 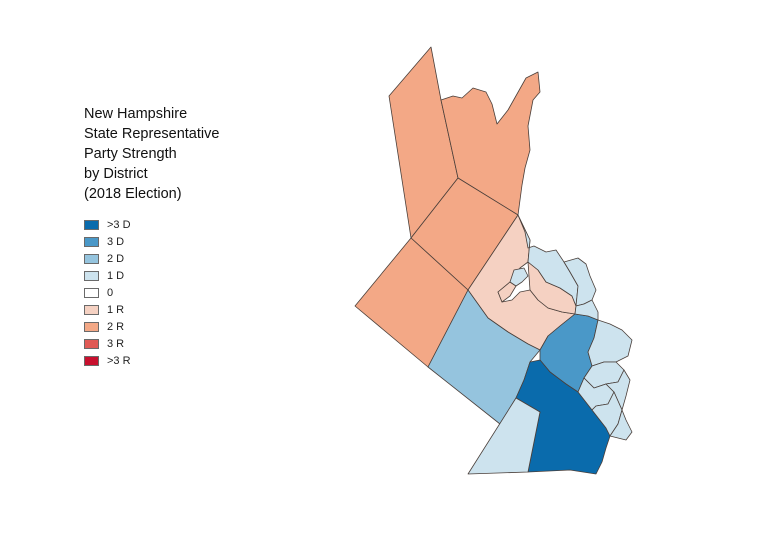 I want to click on legend-label: 0, so click(x=110, y=292).